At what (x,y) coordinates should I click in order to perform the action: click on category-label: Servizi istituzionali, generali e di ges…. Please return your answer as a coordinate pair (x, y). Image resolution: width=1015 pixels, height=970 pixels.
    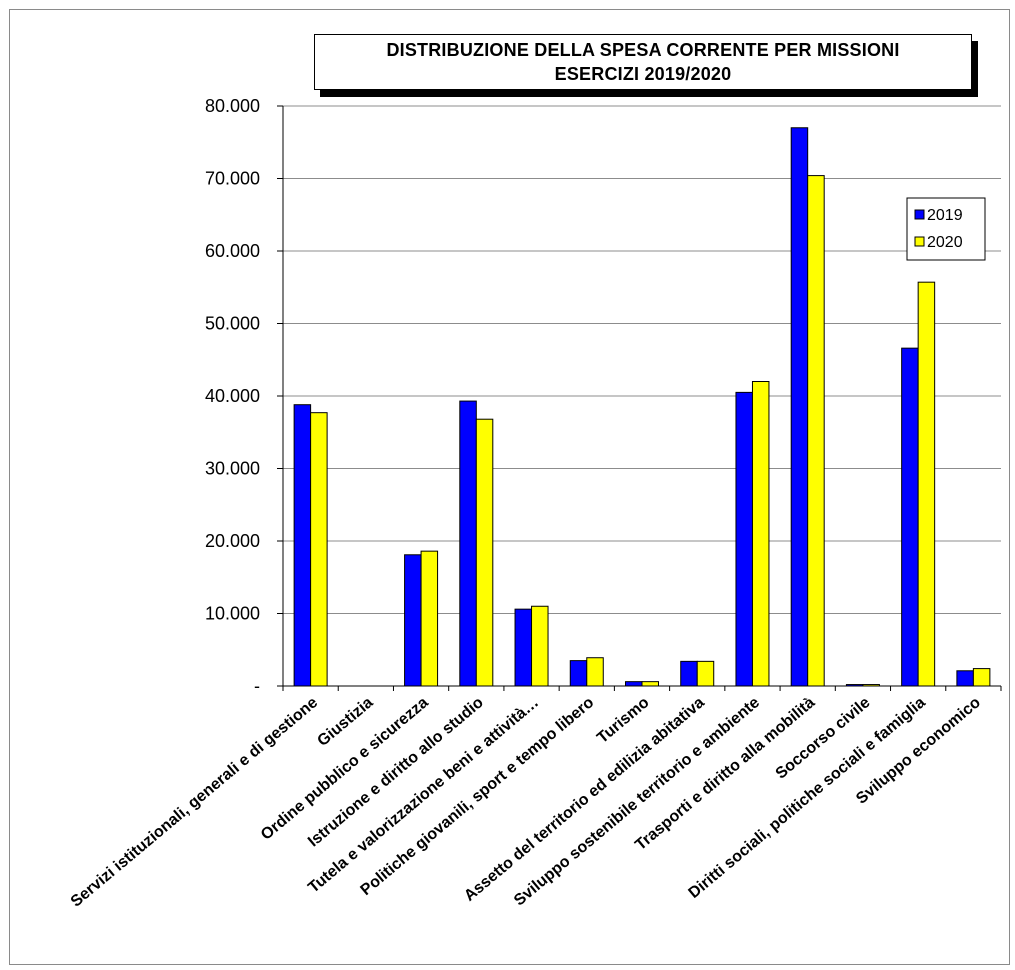
    Looking at the image, I should click on (194, 802).